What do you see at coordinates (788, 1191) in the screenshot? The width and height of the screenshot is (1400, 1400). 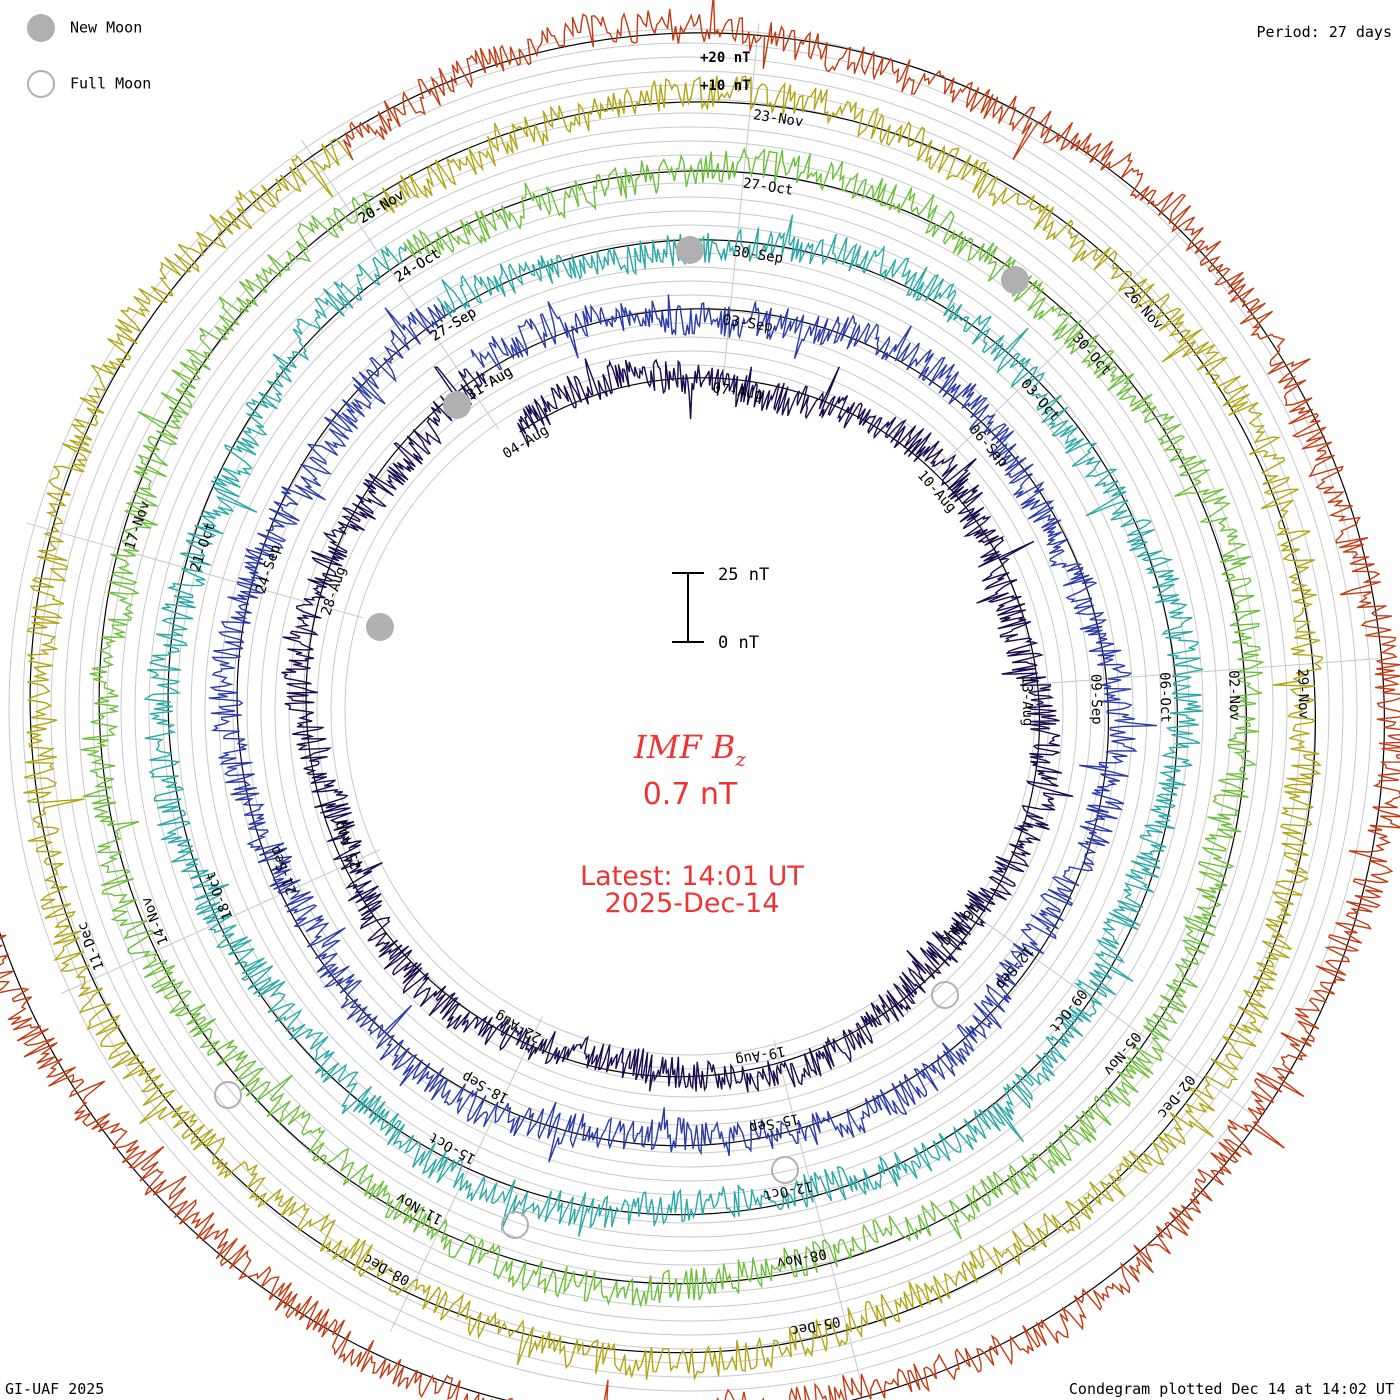 I see `date-label: 12-Oct` at bounding box center [788, 1191].